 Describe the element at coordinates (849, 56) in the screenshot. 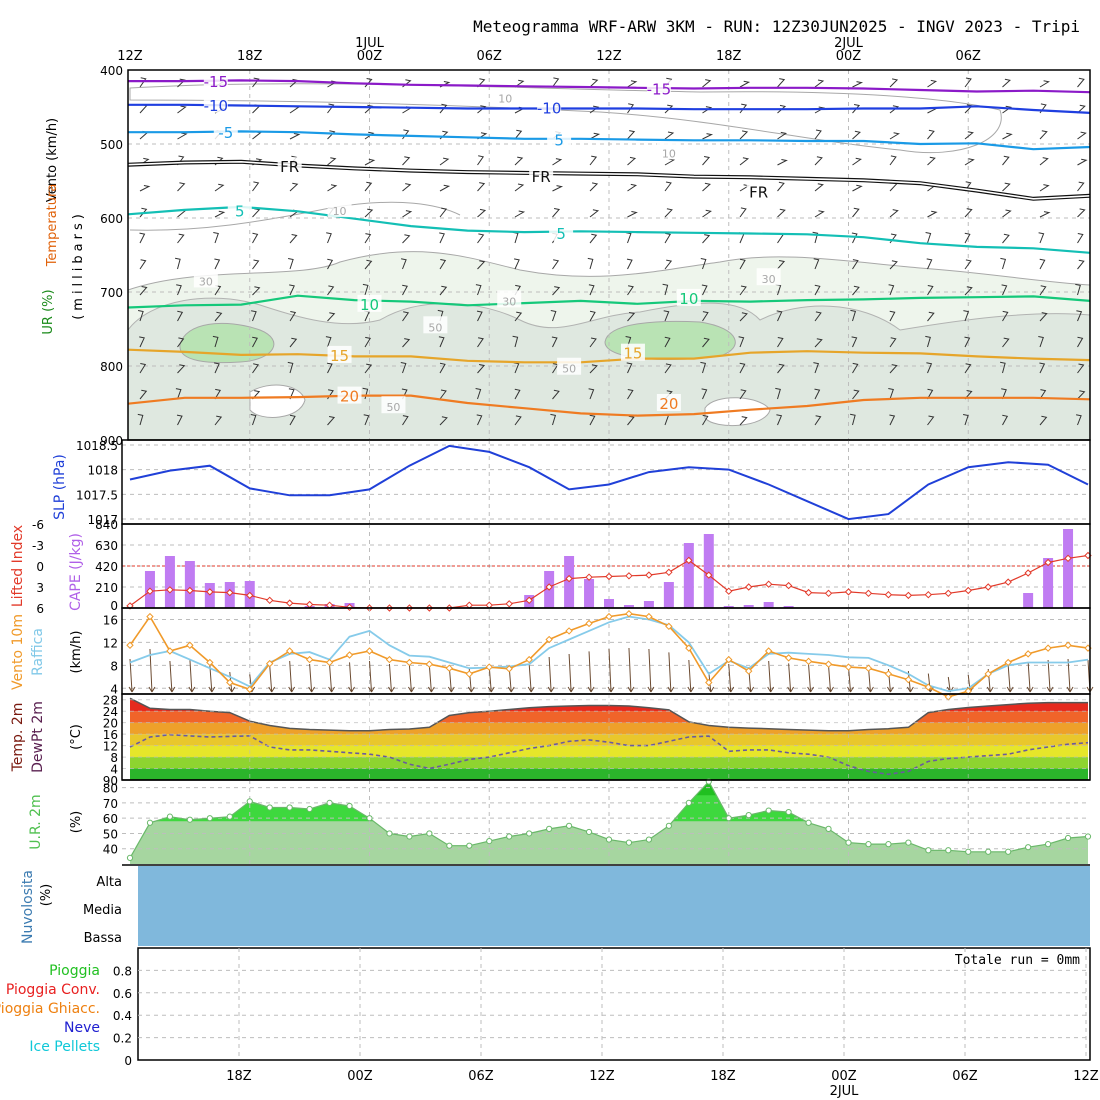

I see `top-time-label: 00Z` at that location.